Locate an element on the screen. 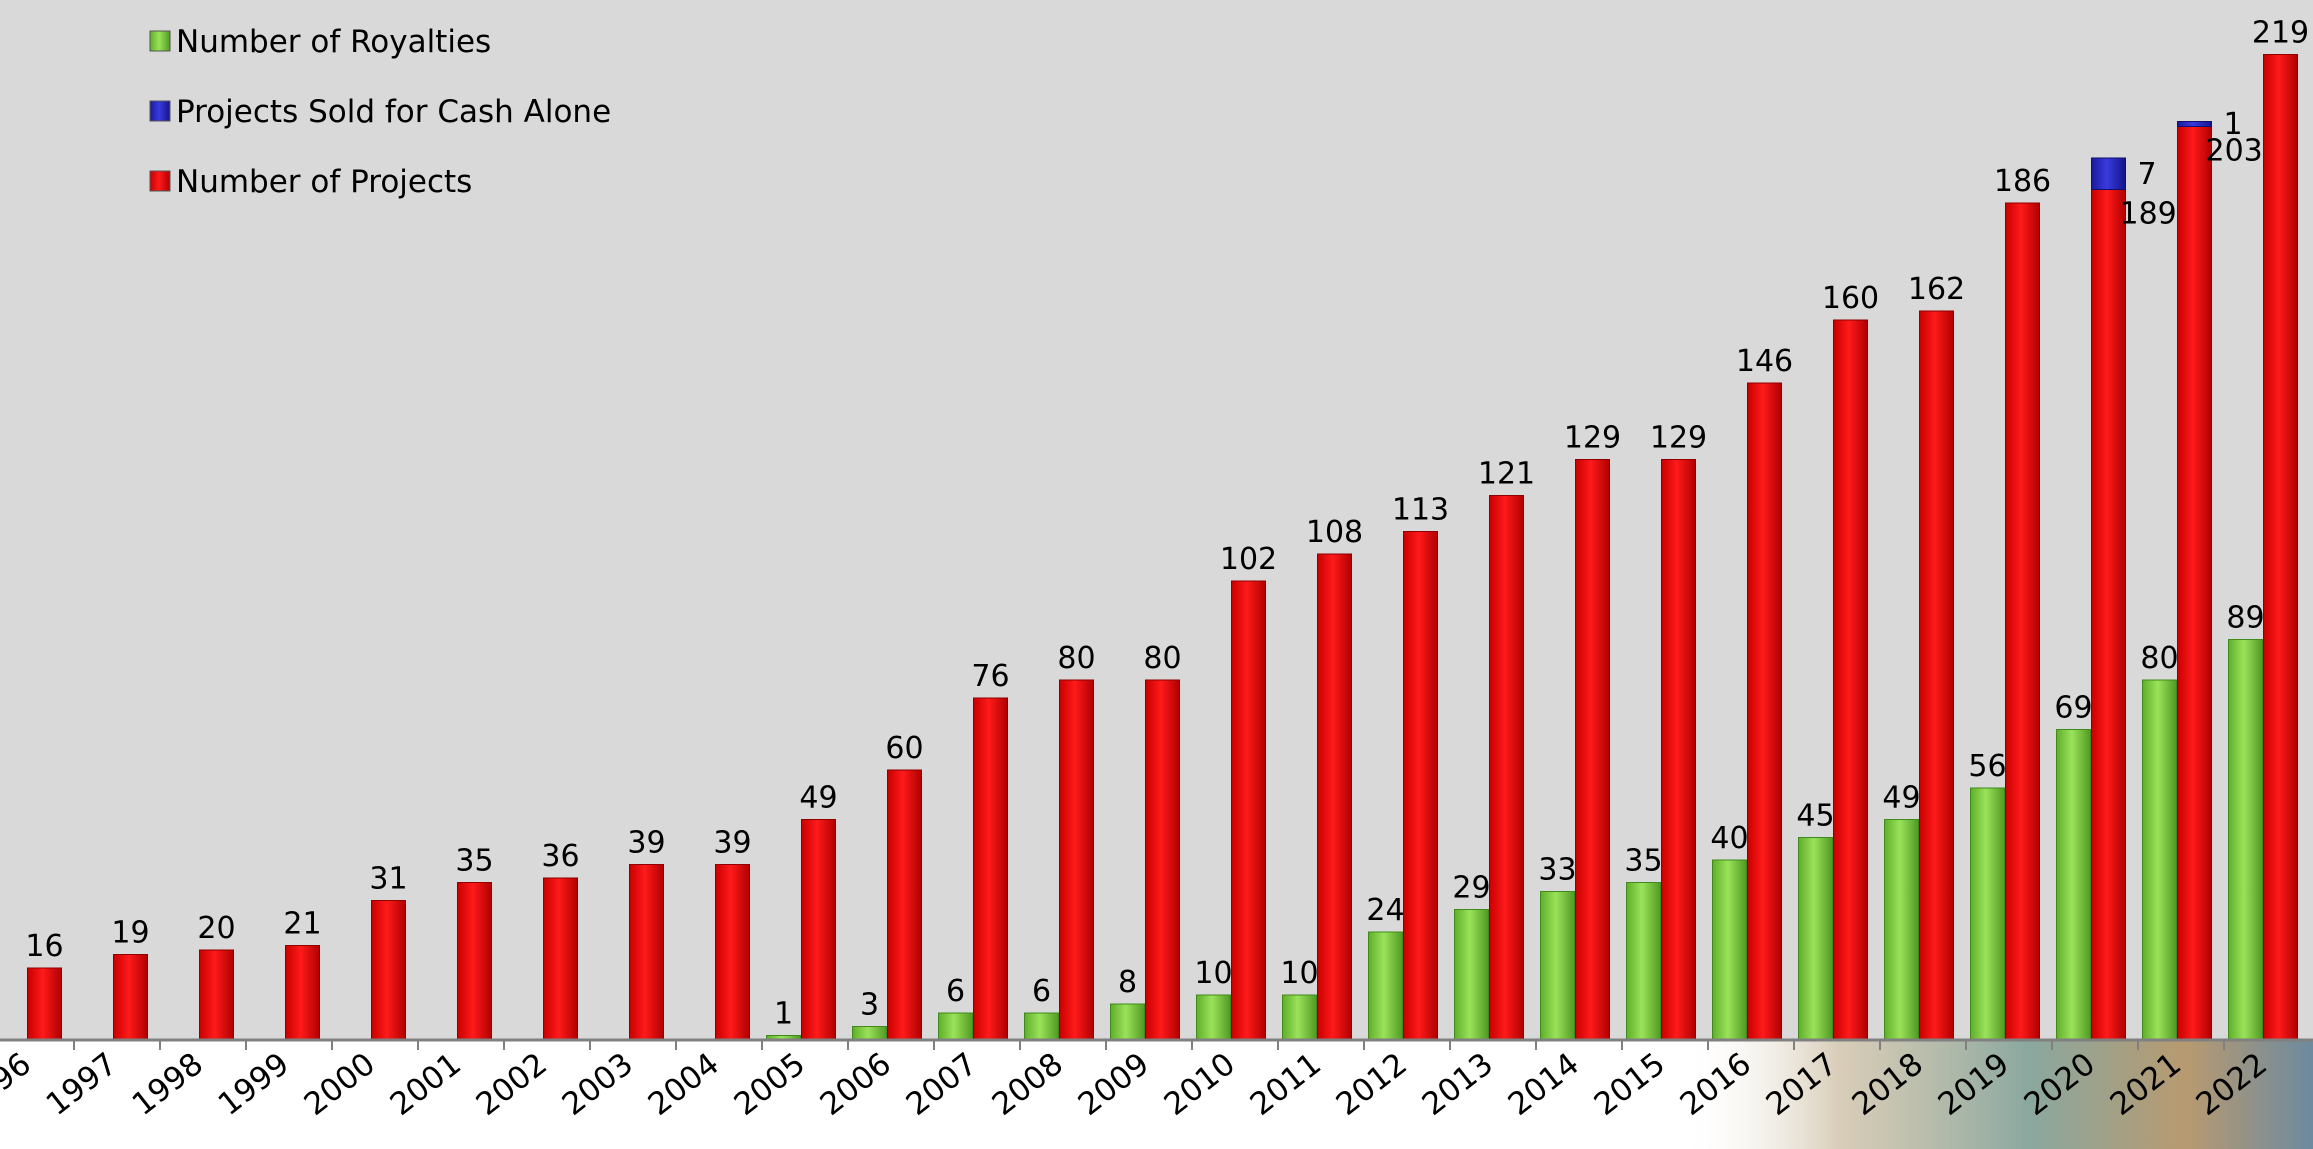 The image size is (2313, 1149). projects-label-2010: 102 is located at coordinates (1248, 559).